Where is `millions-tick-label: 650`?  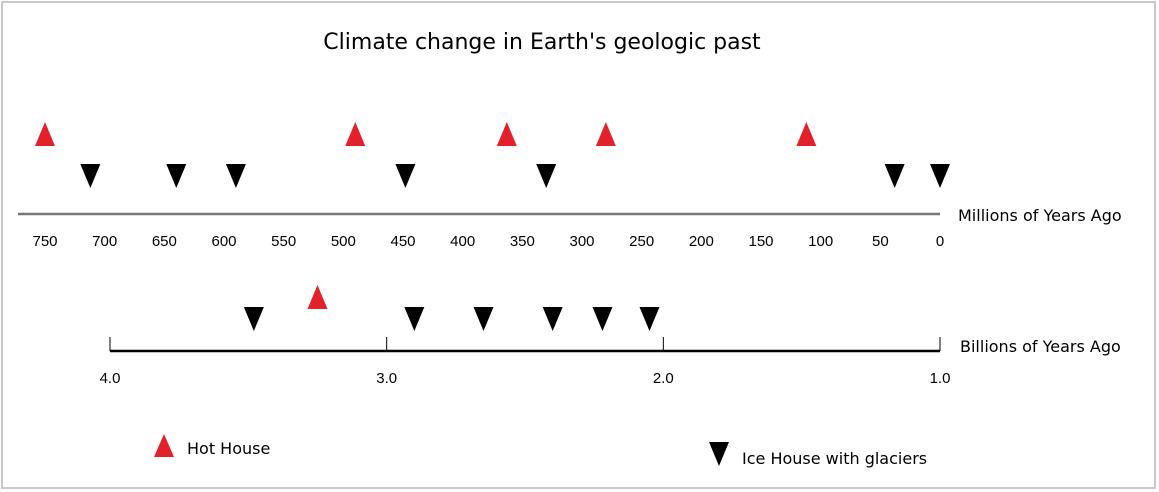
millions-tick-label: 650 is located at coordinates (164, 241).